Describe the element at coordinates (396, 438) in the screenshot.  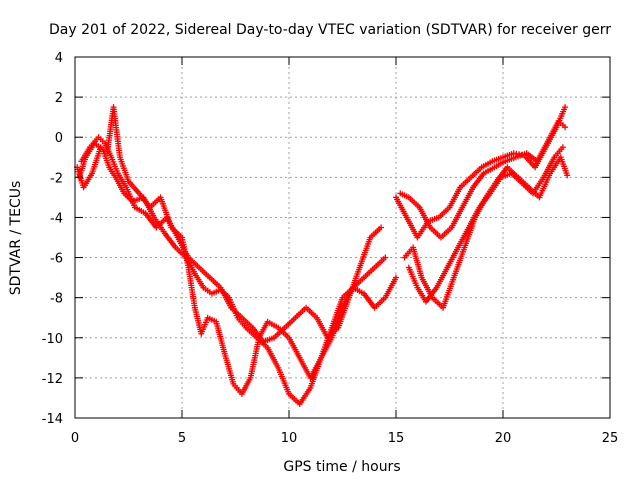
I see `x-tick-label: 15` at that location.